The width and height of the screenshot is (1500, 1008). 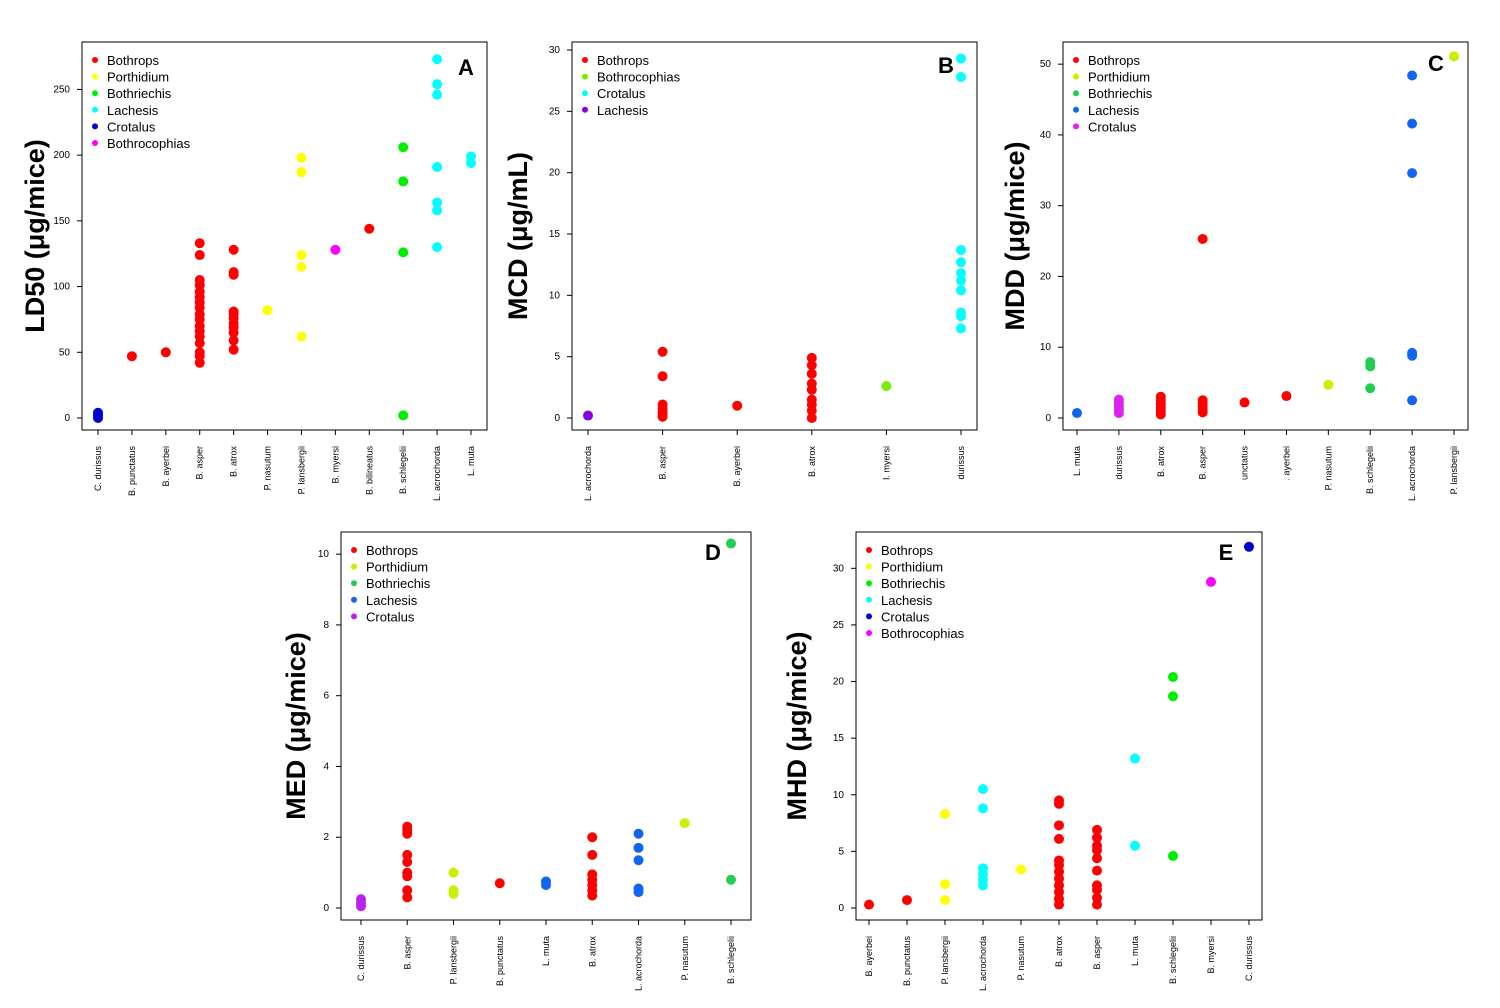 What do you see at coordinates (1046, 276) in the screenshot?
I see `y-tick-label: 20` at bounding box center [1046, 276].